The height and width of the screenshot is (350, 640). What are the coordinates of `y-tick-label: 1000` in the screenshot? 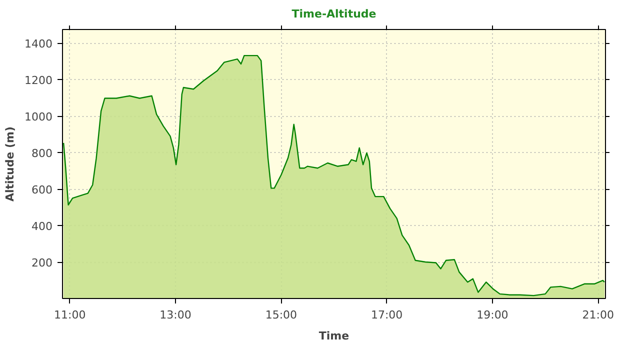 It's located at (38, 117).